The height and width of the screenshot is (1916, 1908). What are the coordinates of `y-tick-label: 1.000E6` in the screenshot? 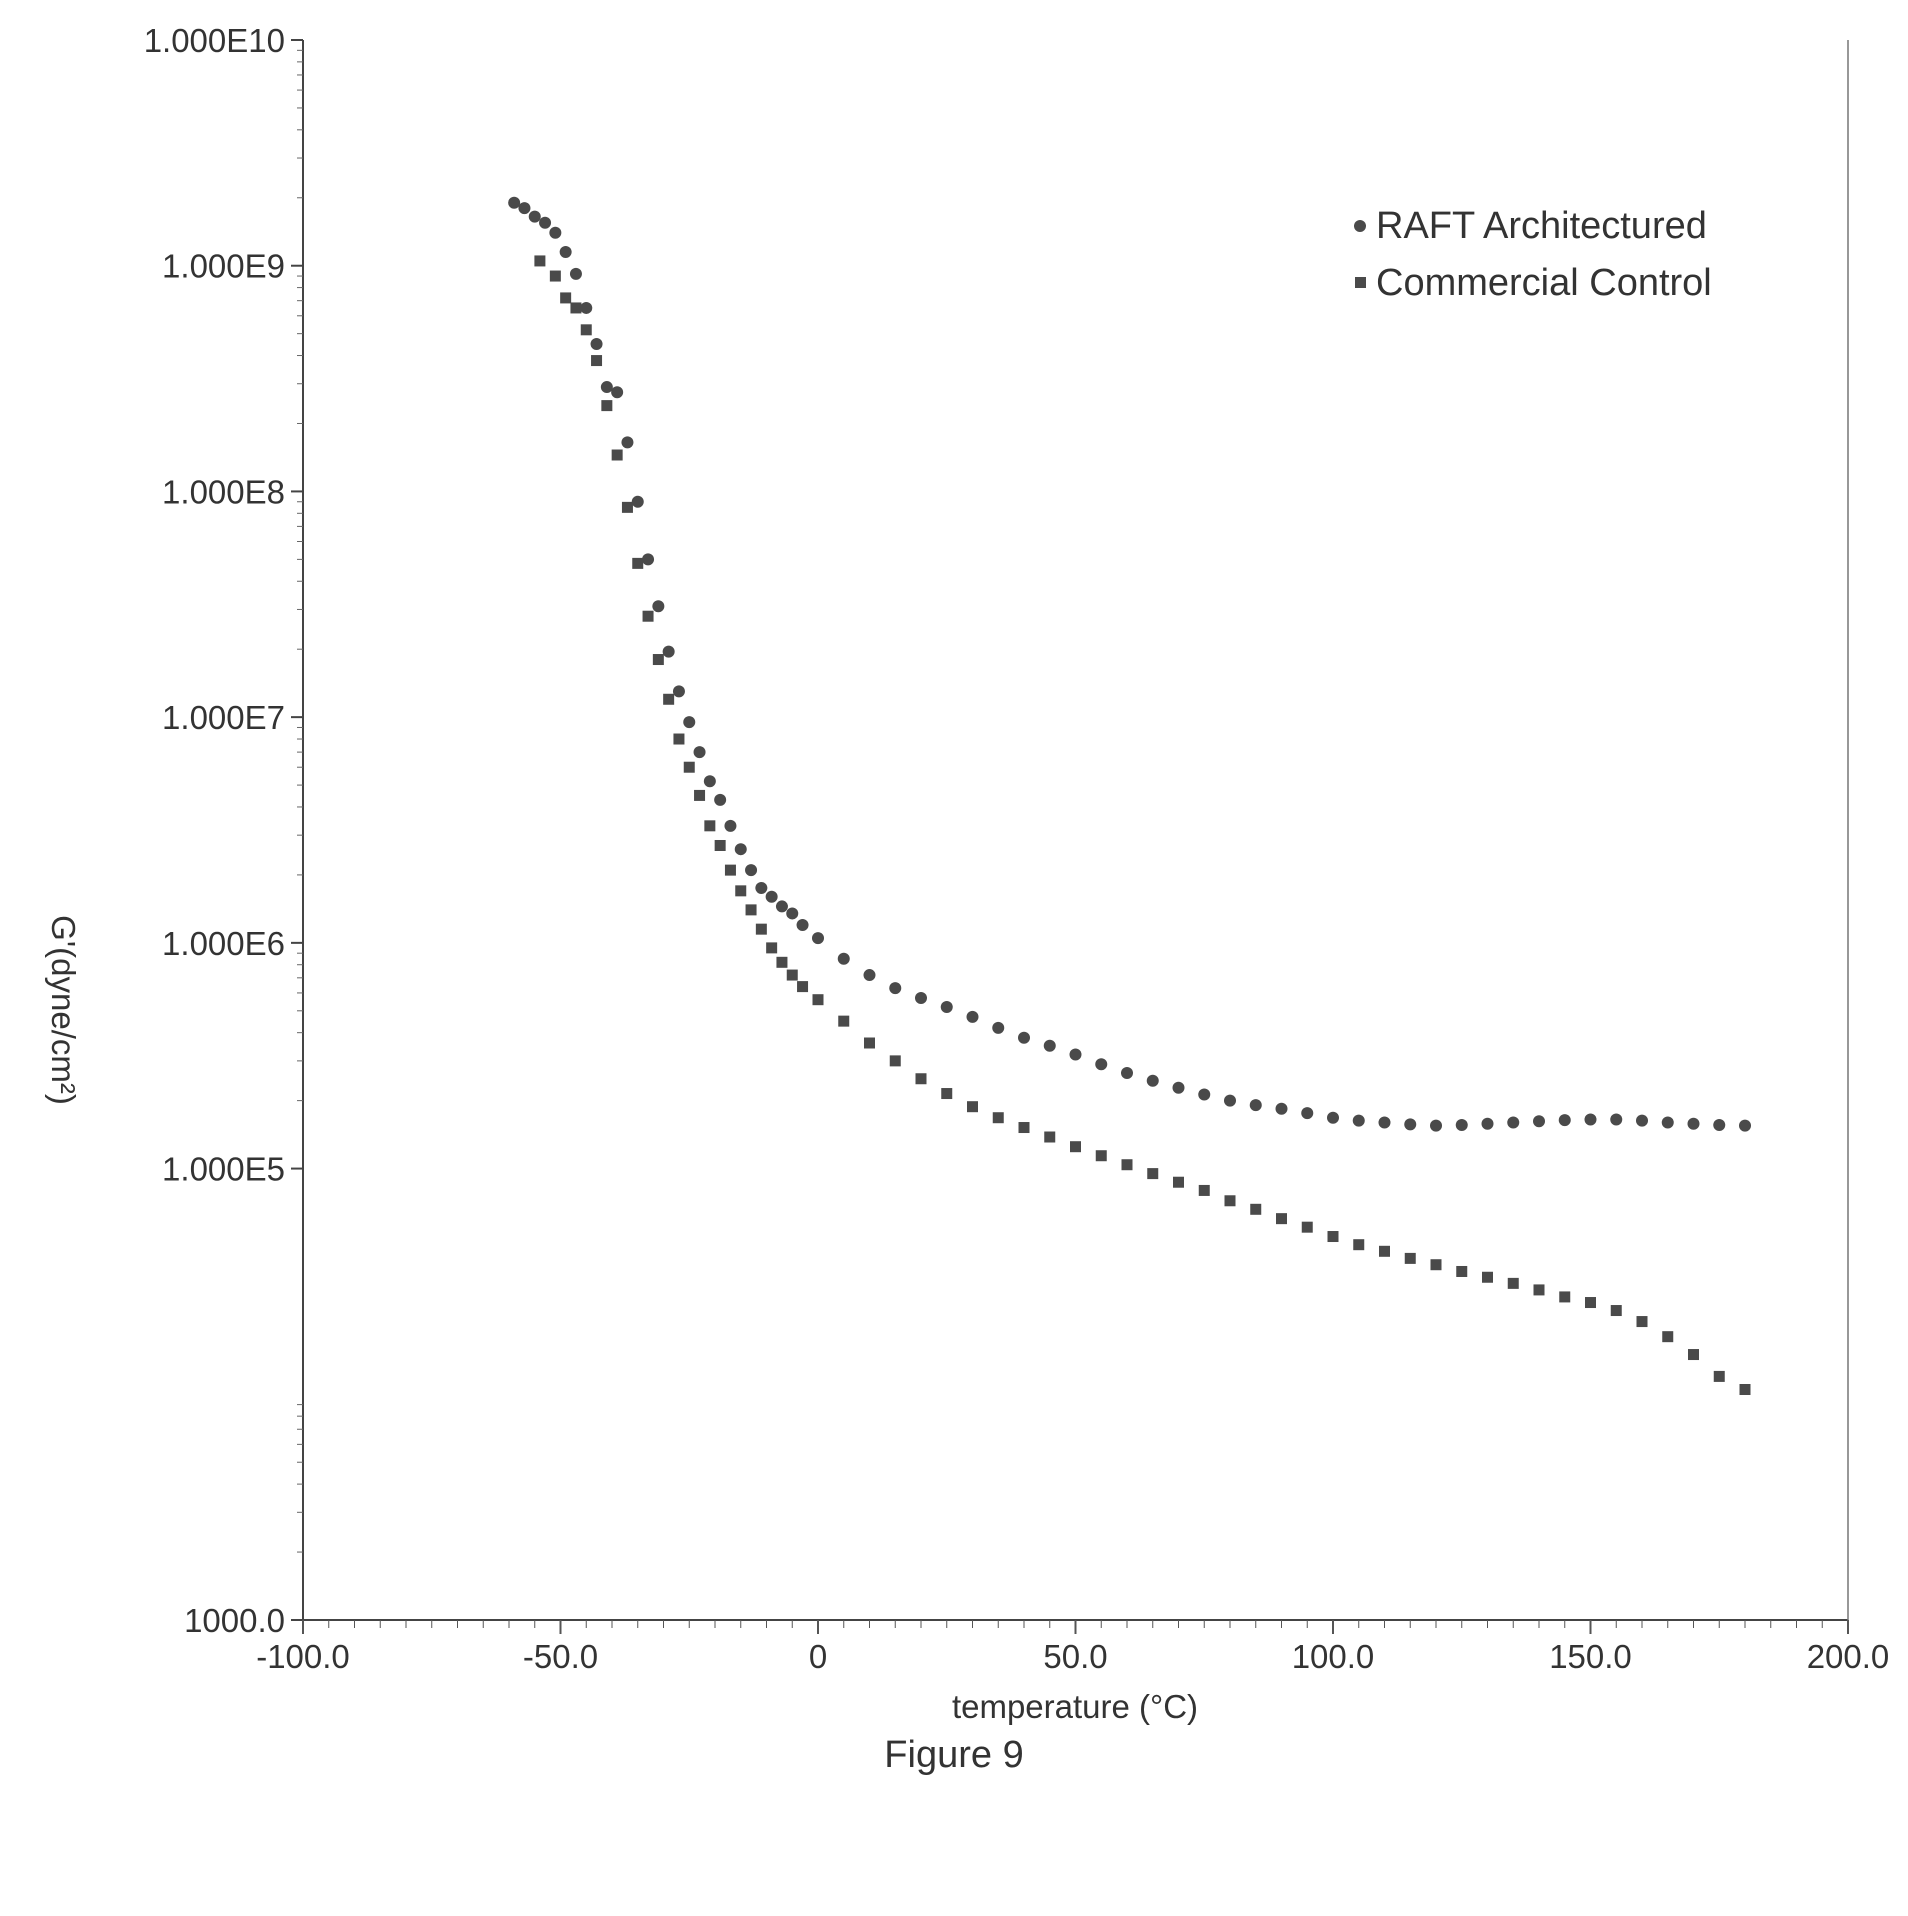 It's located at (223, 943).